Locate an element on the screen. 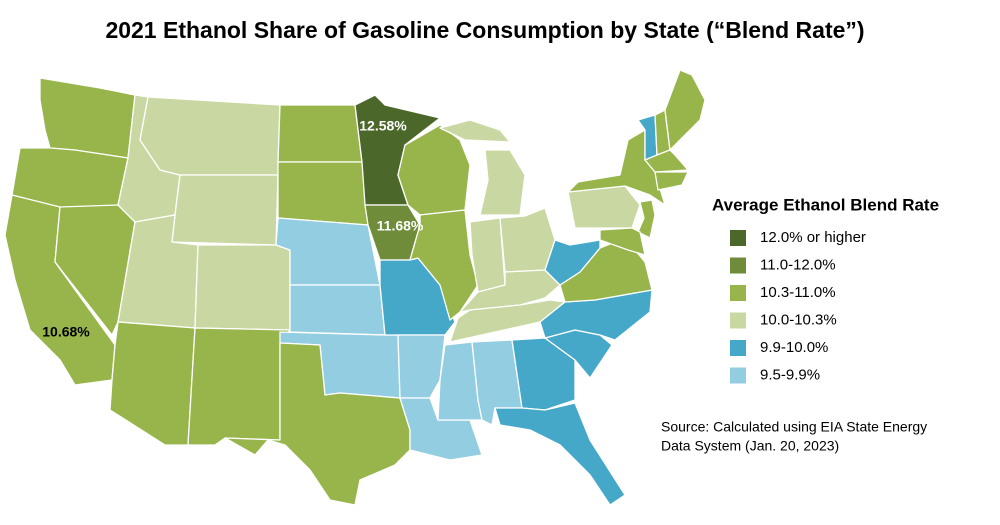  legend-label: 11.0-12.0% is located at coordinates (798, 264).